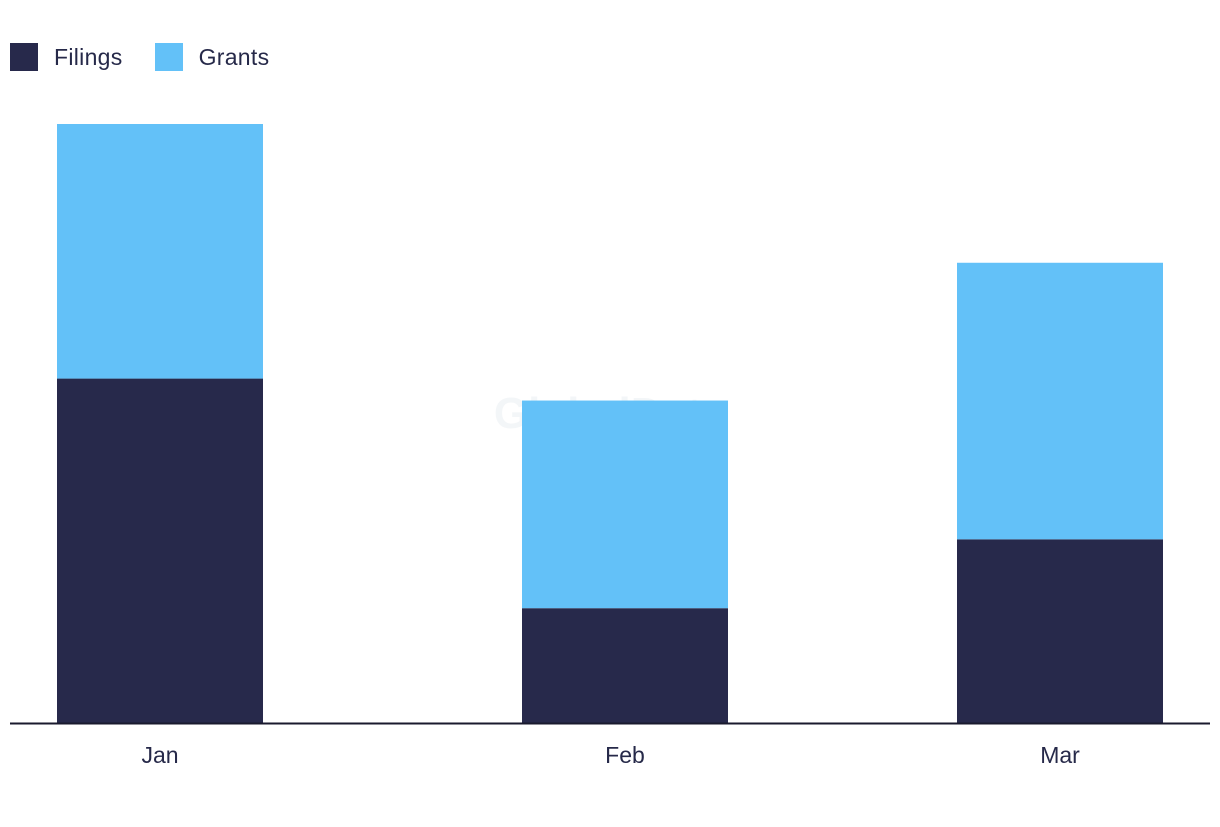  Describe the element at coordinates (1060, 631) in the screenshot. I see `bar-filings-mar` at that location.